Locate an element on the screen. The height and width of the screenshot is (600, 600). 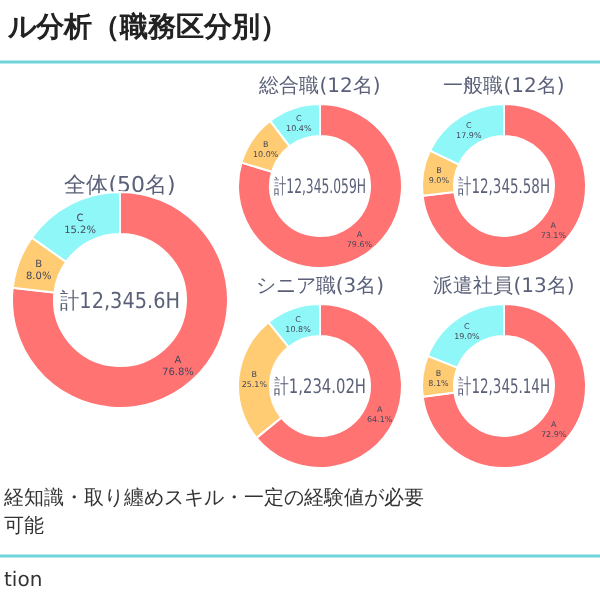
chart-title: シニア職(3名) is located at coordinates (320, 286).